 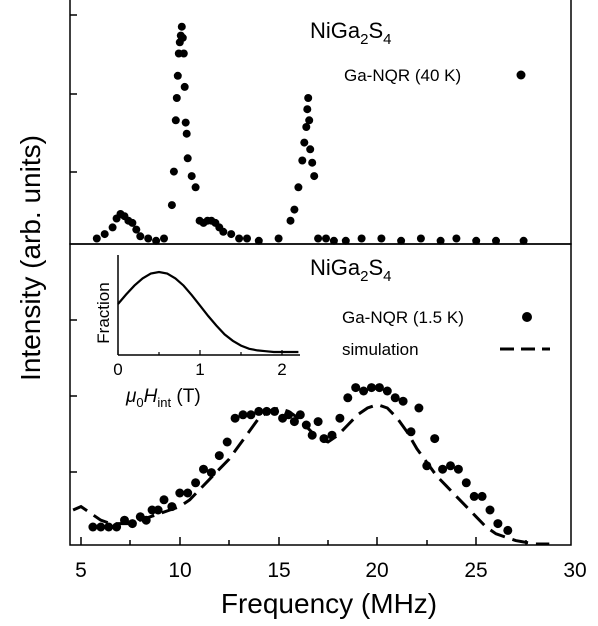 I want to click on inset-x-label: μ0Hint (T), so click(x=163, y=398).